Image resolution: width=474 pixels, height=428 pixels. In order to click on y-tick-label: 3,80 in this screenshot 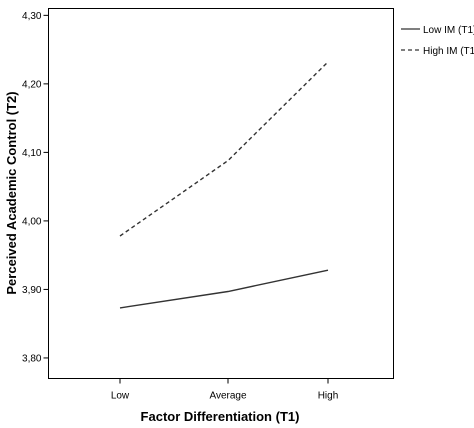, I will do `click(32, 358)`.